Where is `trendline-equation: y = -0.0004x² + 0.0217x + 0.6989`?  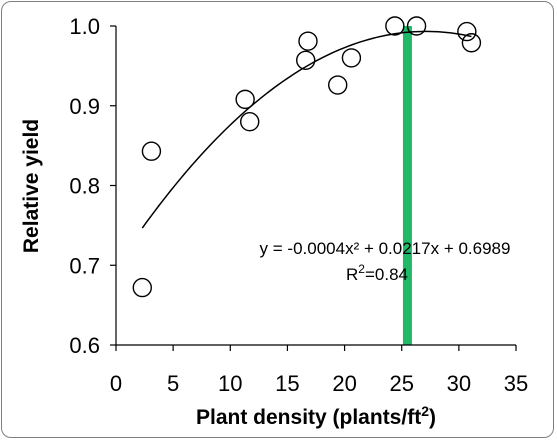
trendline-equation: y = -0.0004x² + 0.0217x + 0.6989 is located at coordinates (385, 248).